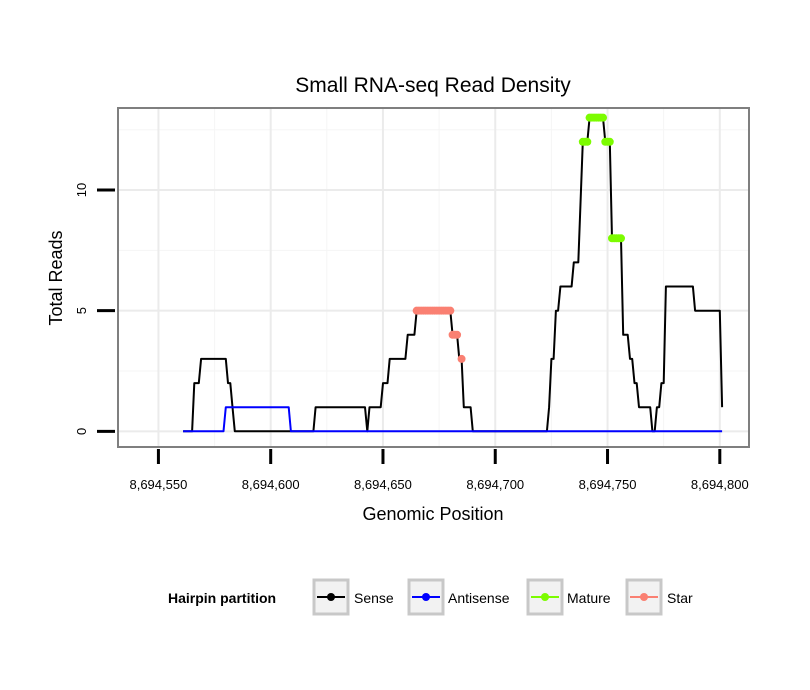 This screenshot has height=690, width=810. I want to click on legend-label-antisense: Antisense, so click(479, 598).